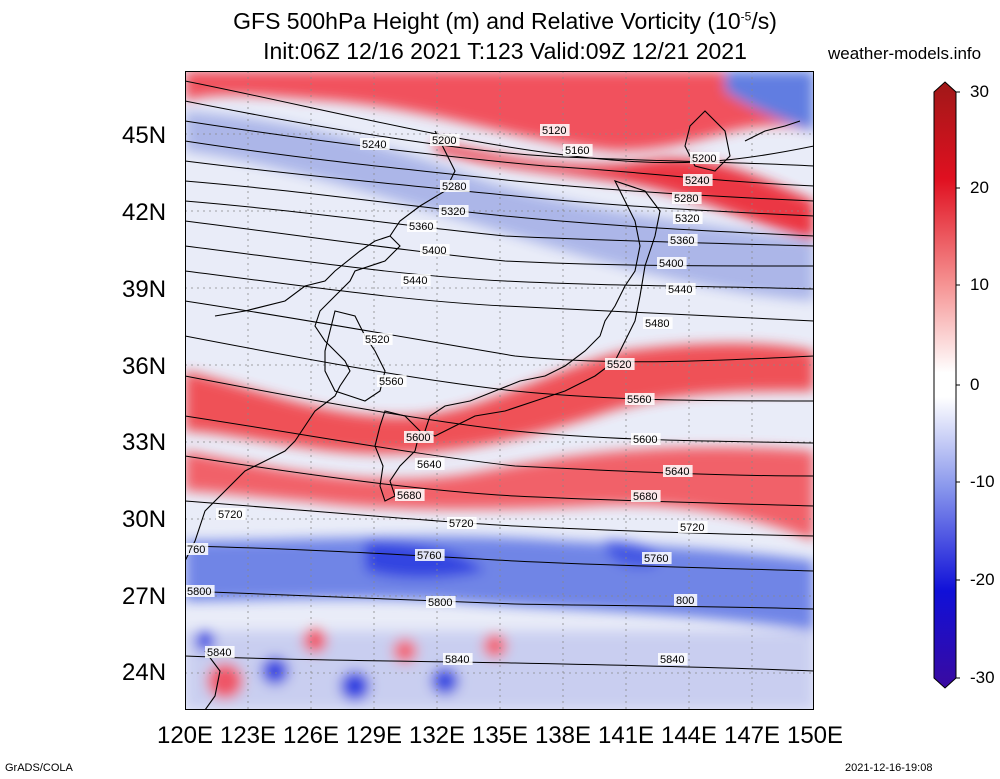 This screenshot has height=779, width=1000. Describe the element at coordinates (311, 735) in the screenshot. I see `lon-label-126e: 126E` at that location.